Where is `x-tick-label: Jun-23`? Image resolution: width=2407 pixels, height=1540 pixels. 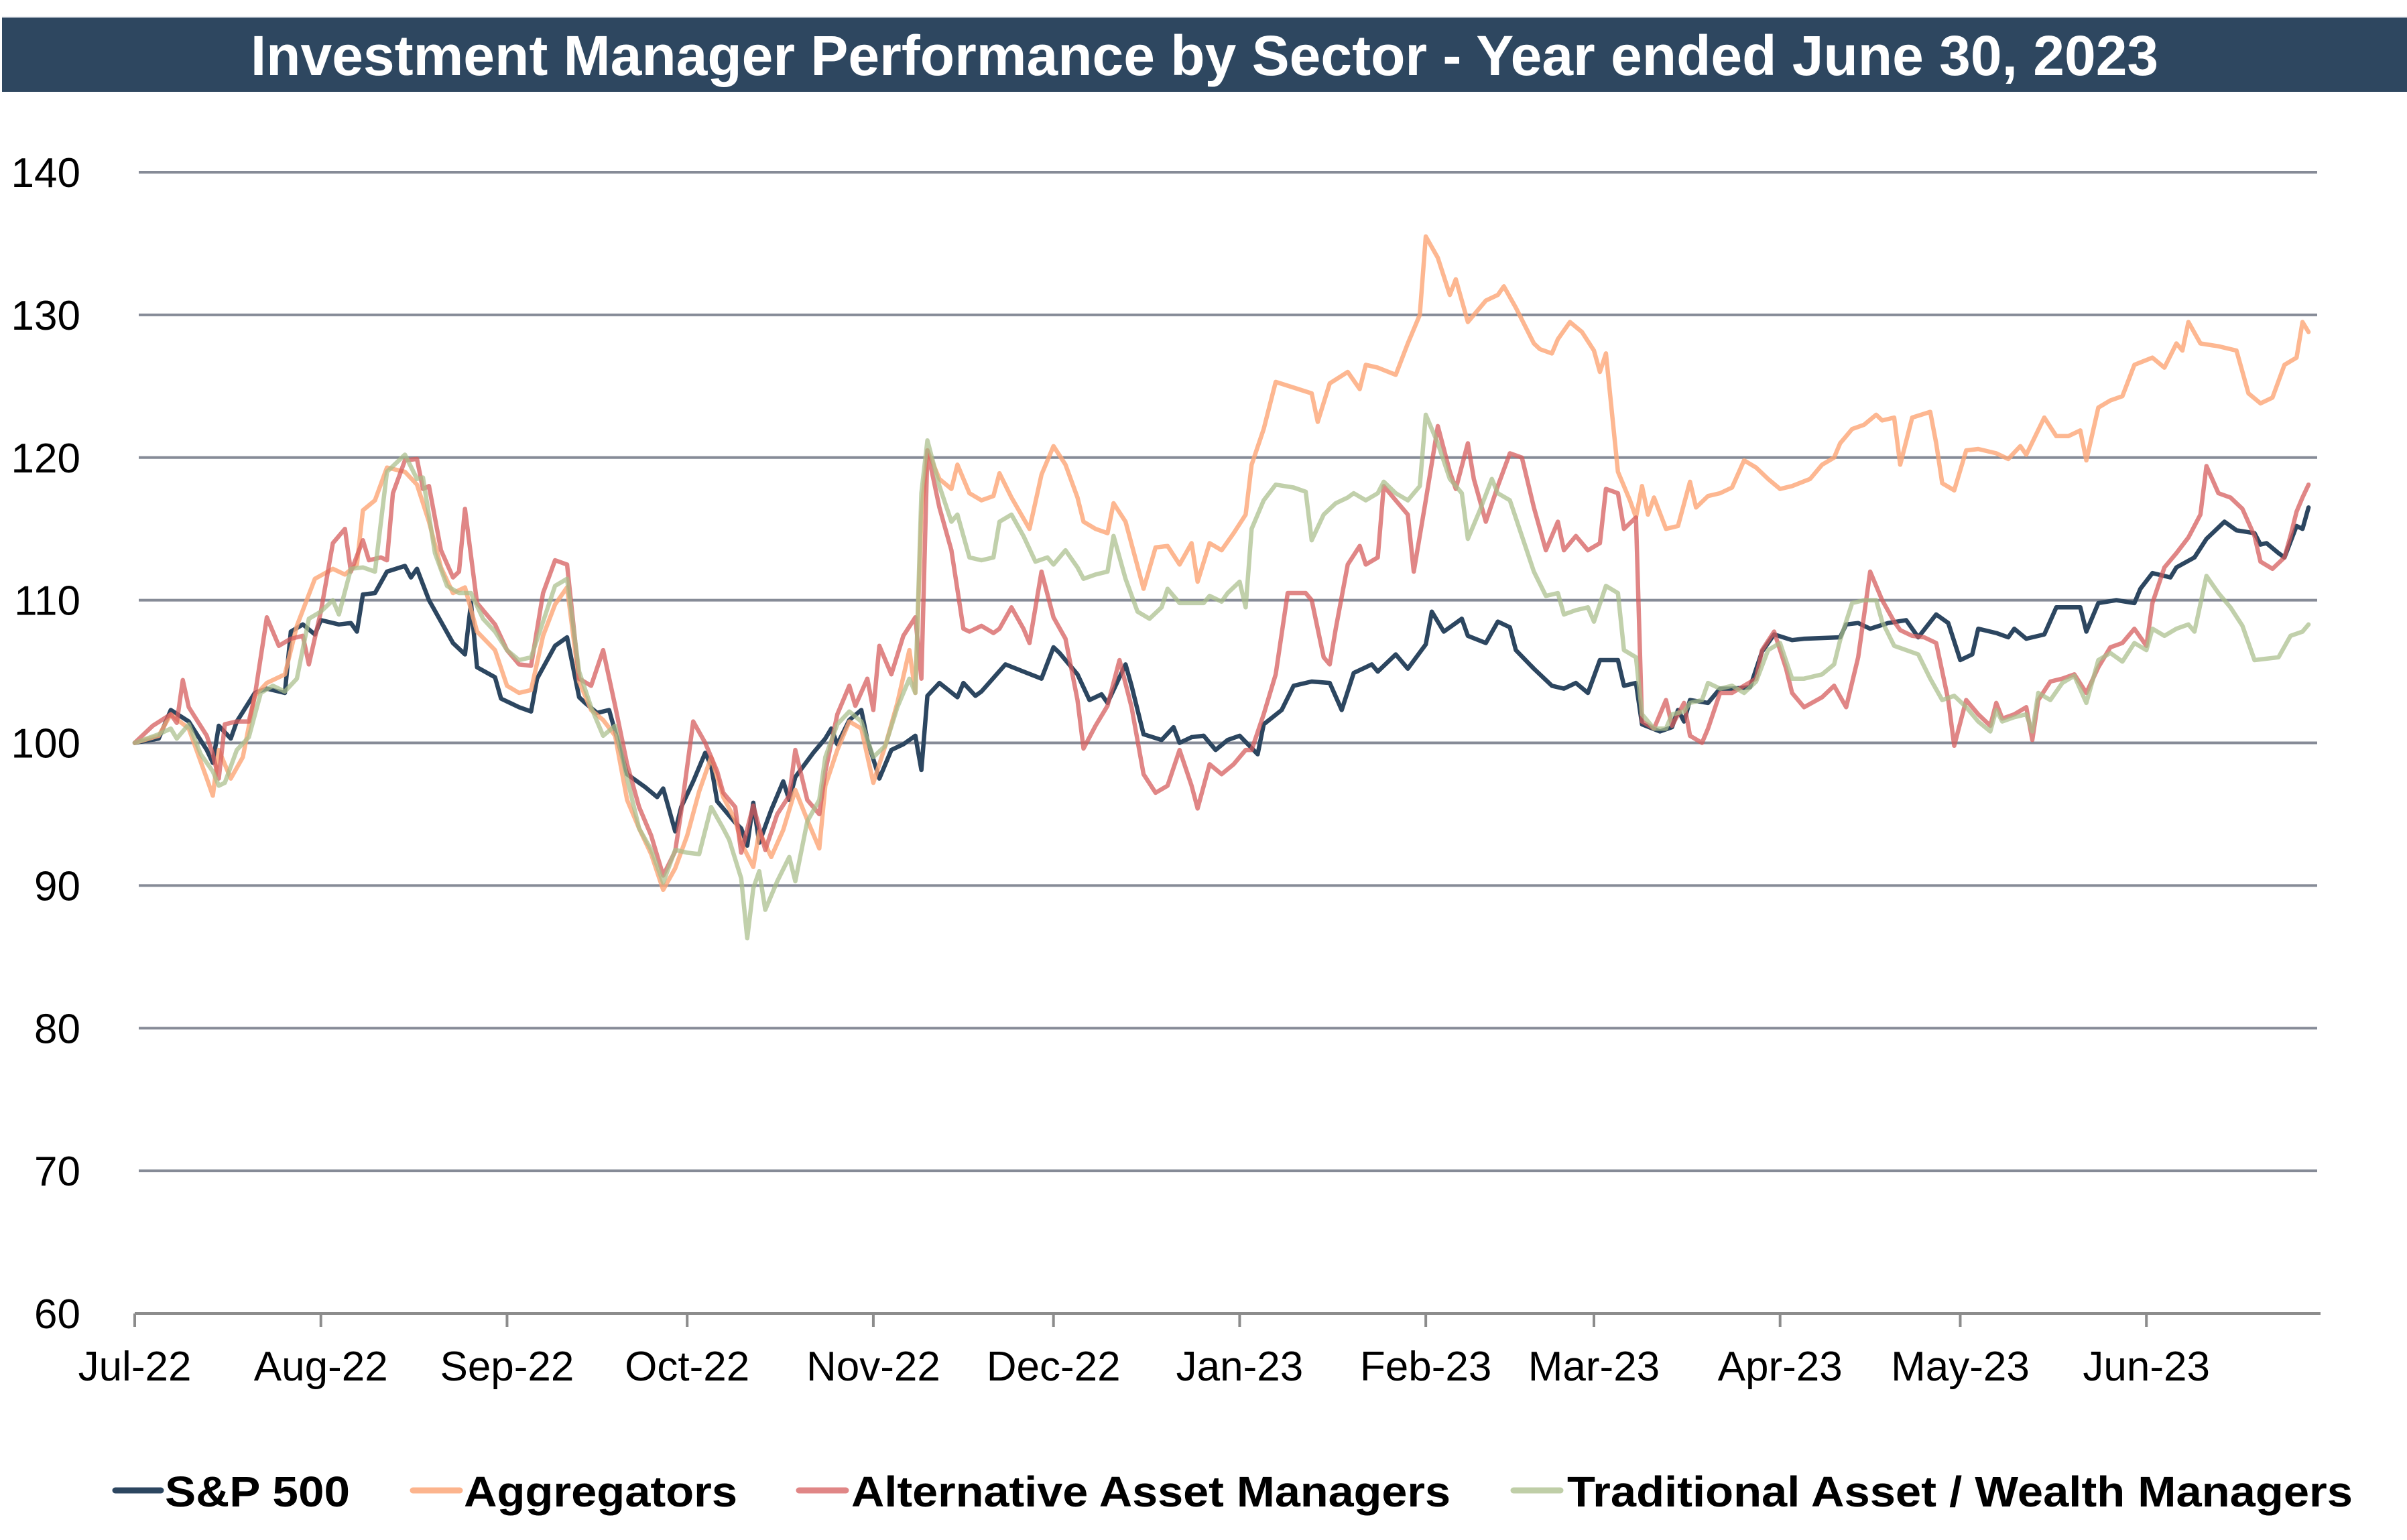
x-tick-label: Jun-23 is located at coordinates (2146, 1367).